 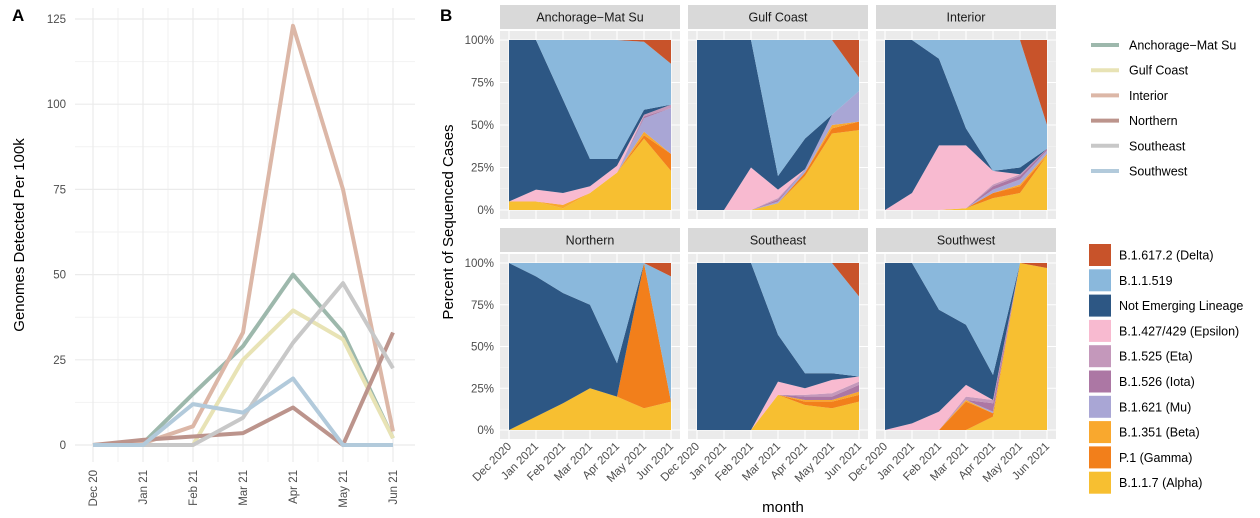 What do you see at coordinates (448, 221) in the screenshot?
I see `y-axis-title-b: Percent of Sequenced Cases` at bounding box center [448, 221].